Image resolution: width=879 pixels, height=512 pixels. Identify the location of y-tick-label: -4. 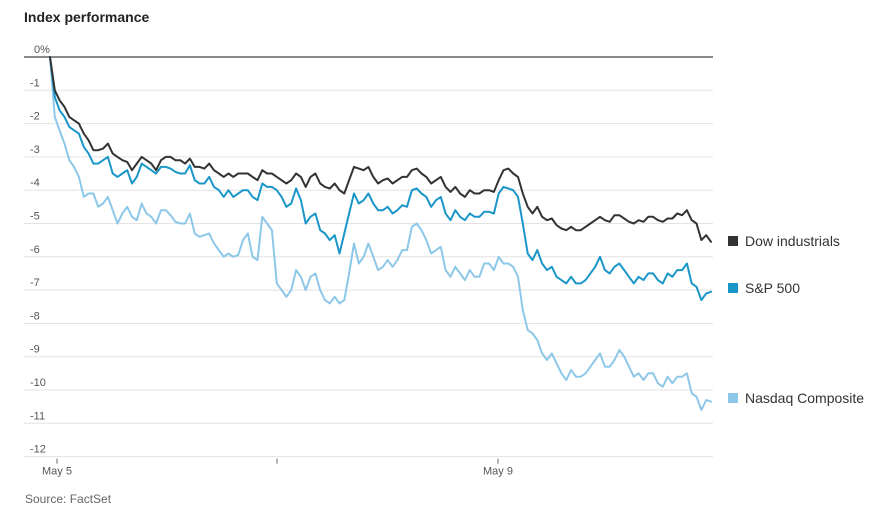
(35, 183).